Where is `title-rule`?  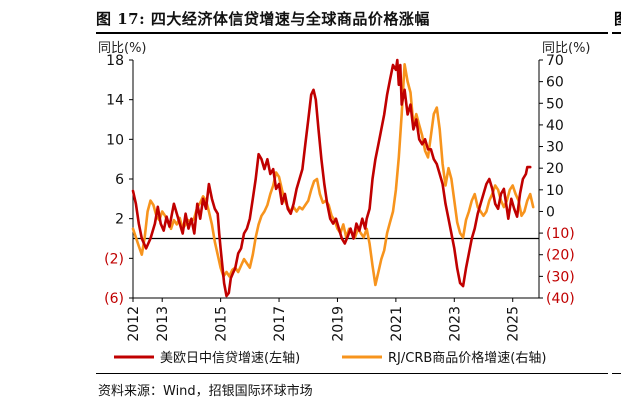
title-rule is located at coordinates (352, 33).